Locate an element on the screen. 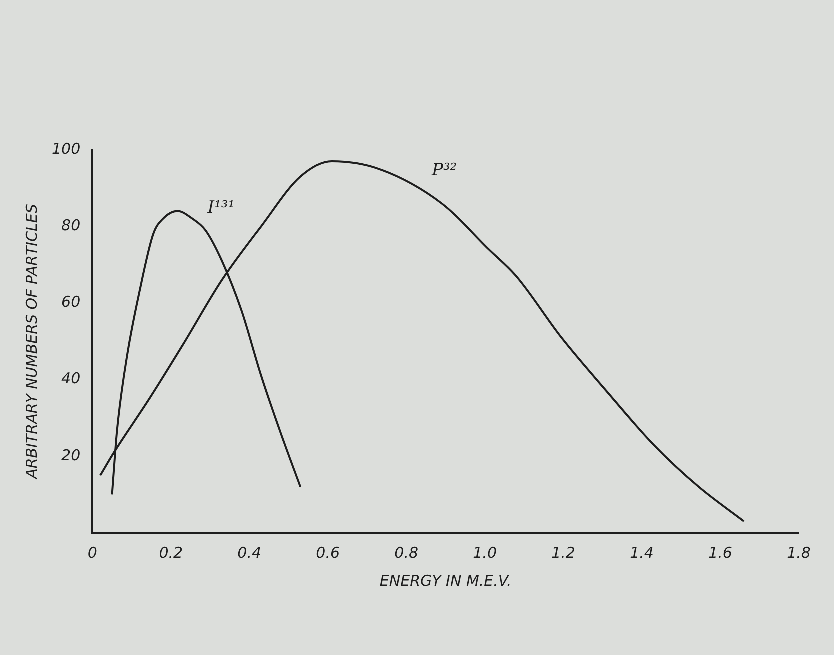 This screenshot has width=834, height=655. x-axis-title: ENERGY IN M.E.V. is located at coordinates (446, 581).